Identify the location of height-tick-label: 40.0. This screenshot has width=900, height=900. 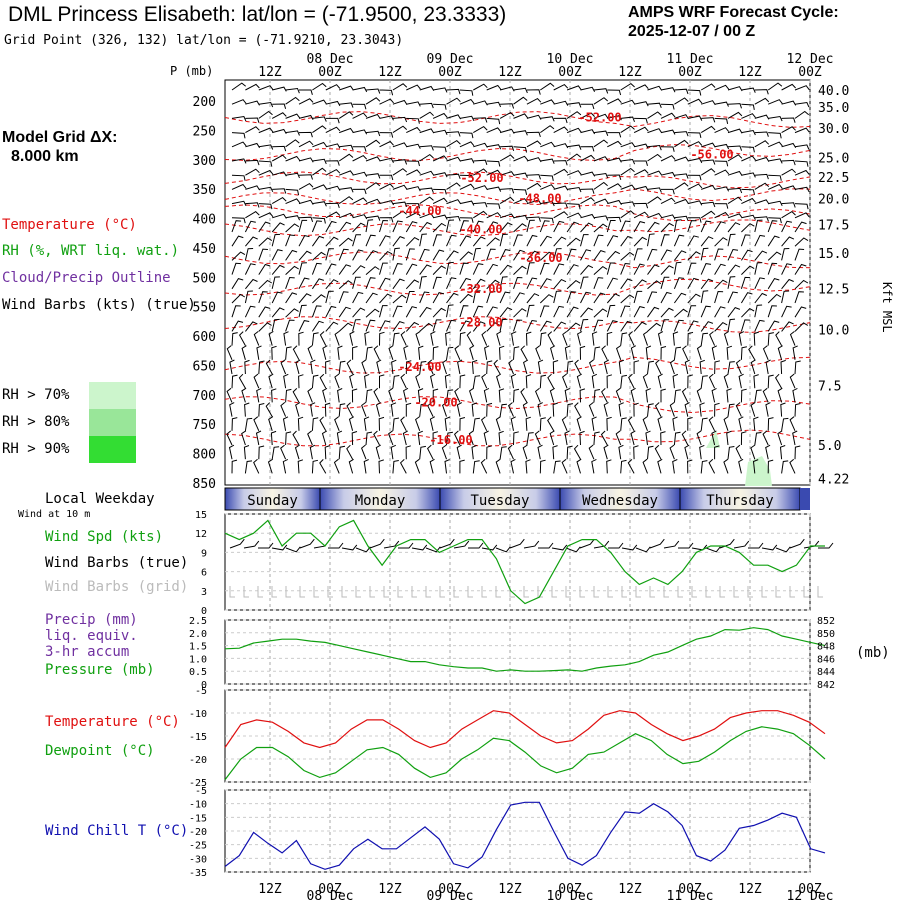
(833, 91).